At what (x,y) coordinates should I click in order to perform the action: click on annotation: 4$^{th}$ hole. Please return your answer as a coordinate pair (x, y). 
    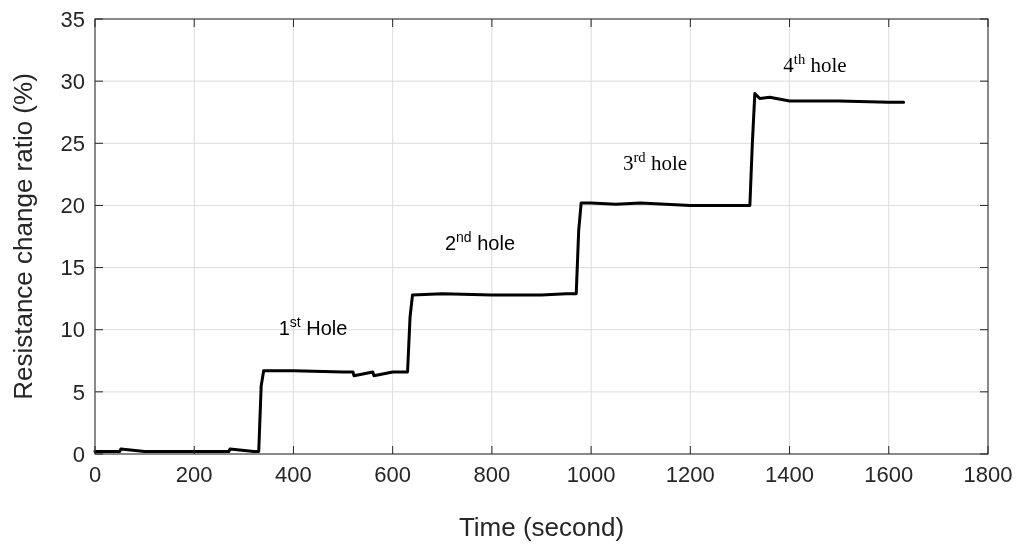
    Looking at the image, I should click on (815, 64).